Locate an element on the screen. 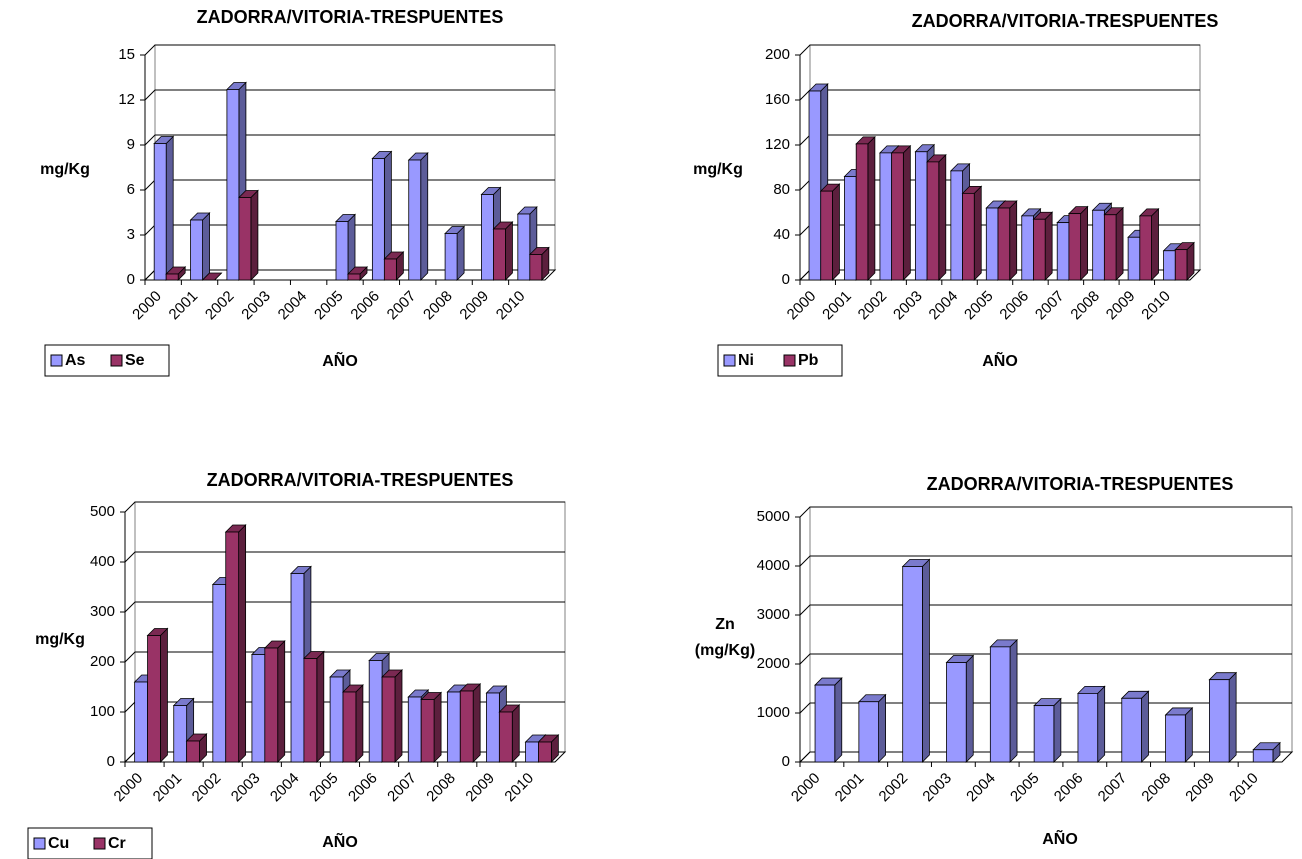  y-tick-label: 3000 is located at coordinates (773, 614).